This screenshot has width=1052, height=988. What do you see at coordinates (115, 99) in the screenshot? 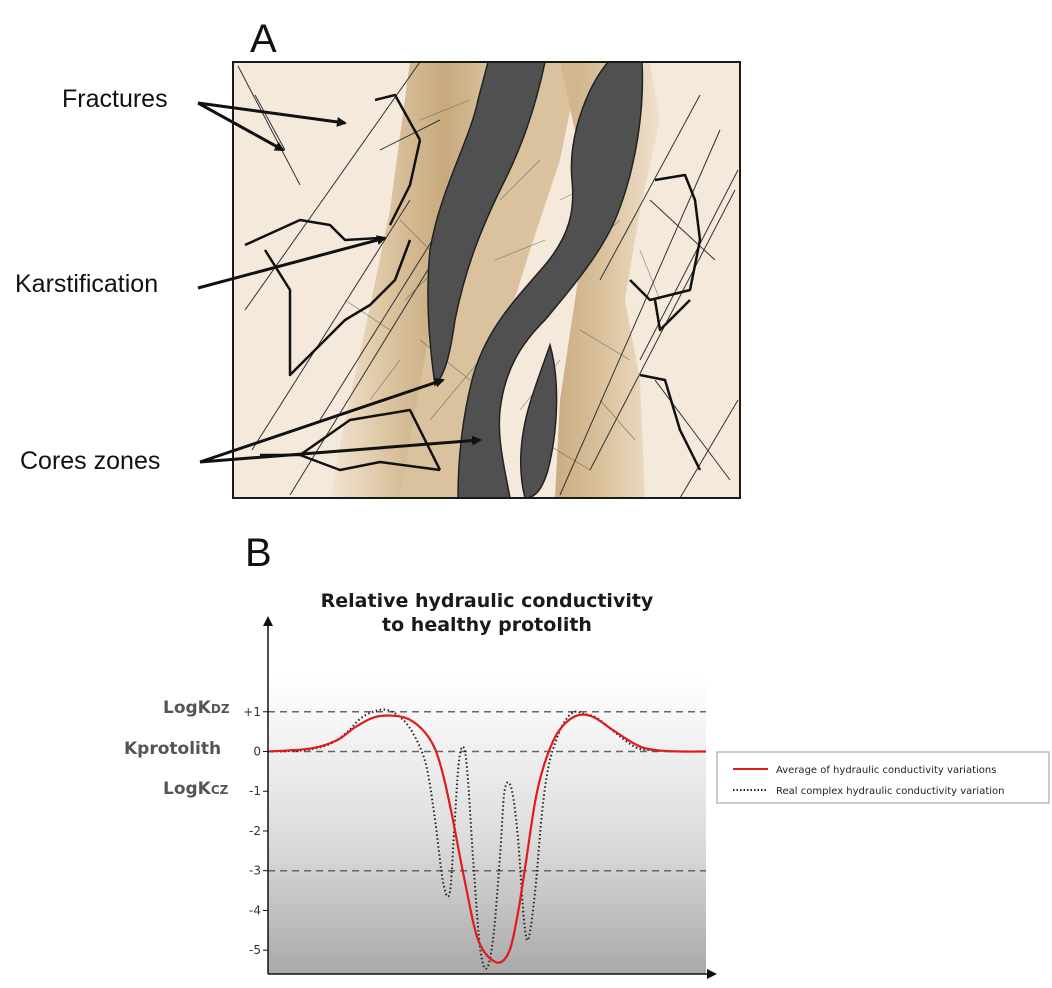
I see `fractures-label: Fractures` at bounding box center [115, 99].